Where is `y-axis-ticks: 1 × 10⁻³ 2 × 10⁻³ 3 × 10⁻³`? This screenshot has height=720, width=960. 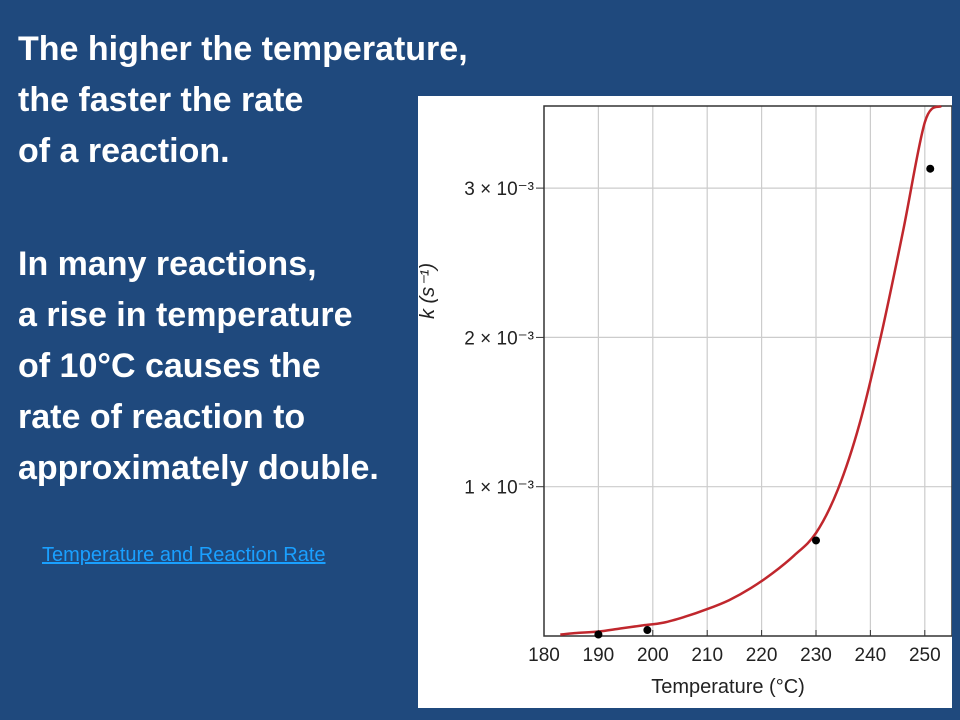
y-axis-ticks: 1 × 10⁻³ 2 × 10⁻³ 3 × 10⁻³ is located at coordinates (504, 339).